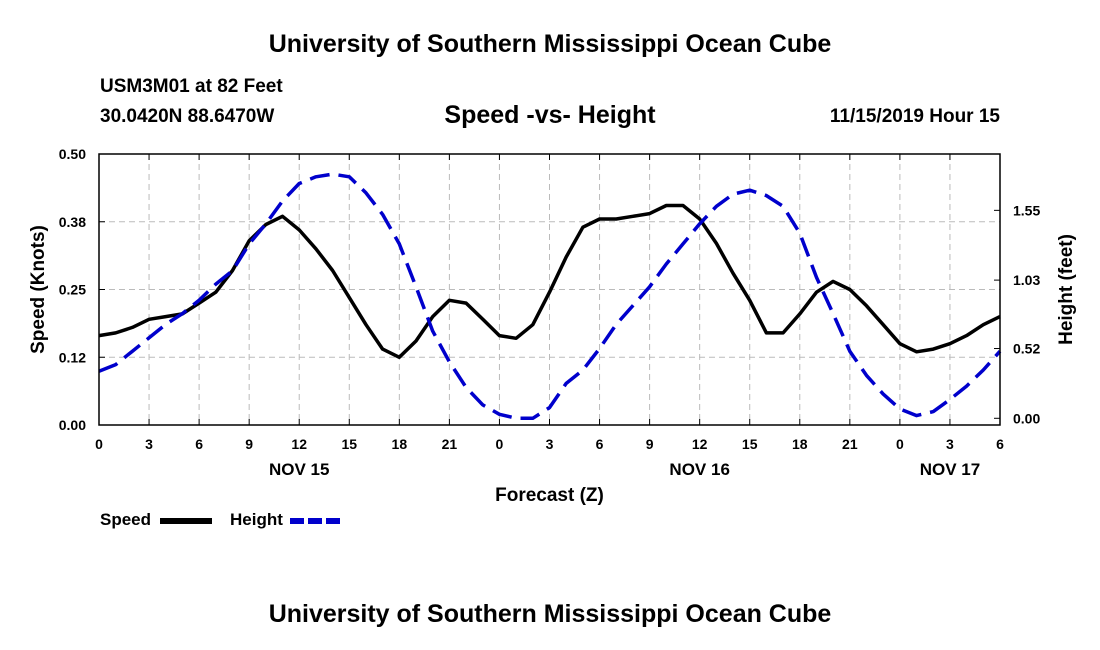 The image size is (1100, 650). Describe the element at coordinates (187, 116) in the screenshot. I see `coordinates-label: 30.0420N 88.6470W` at that location.